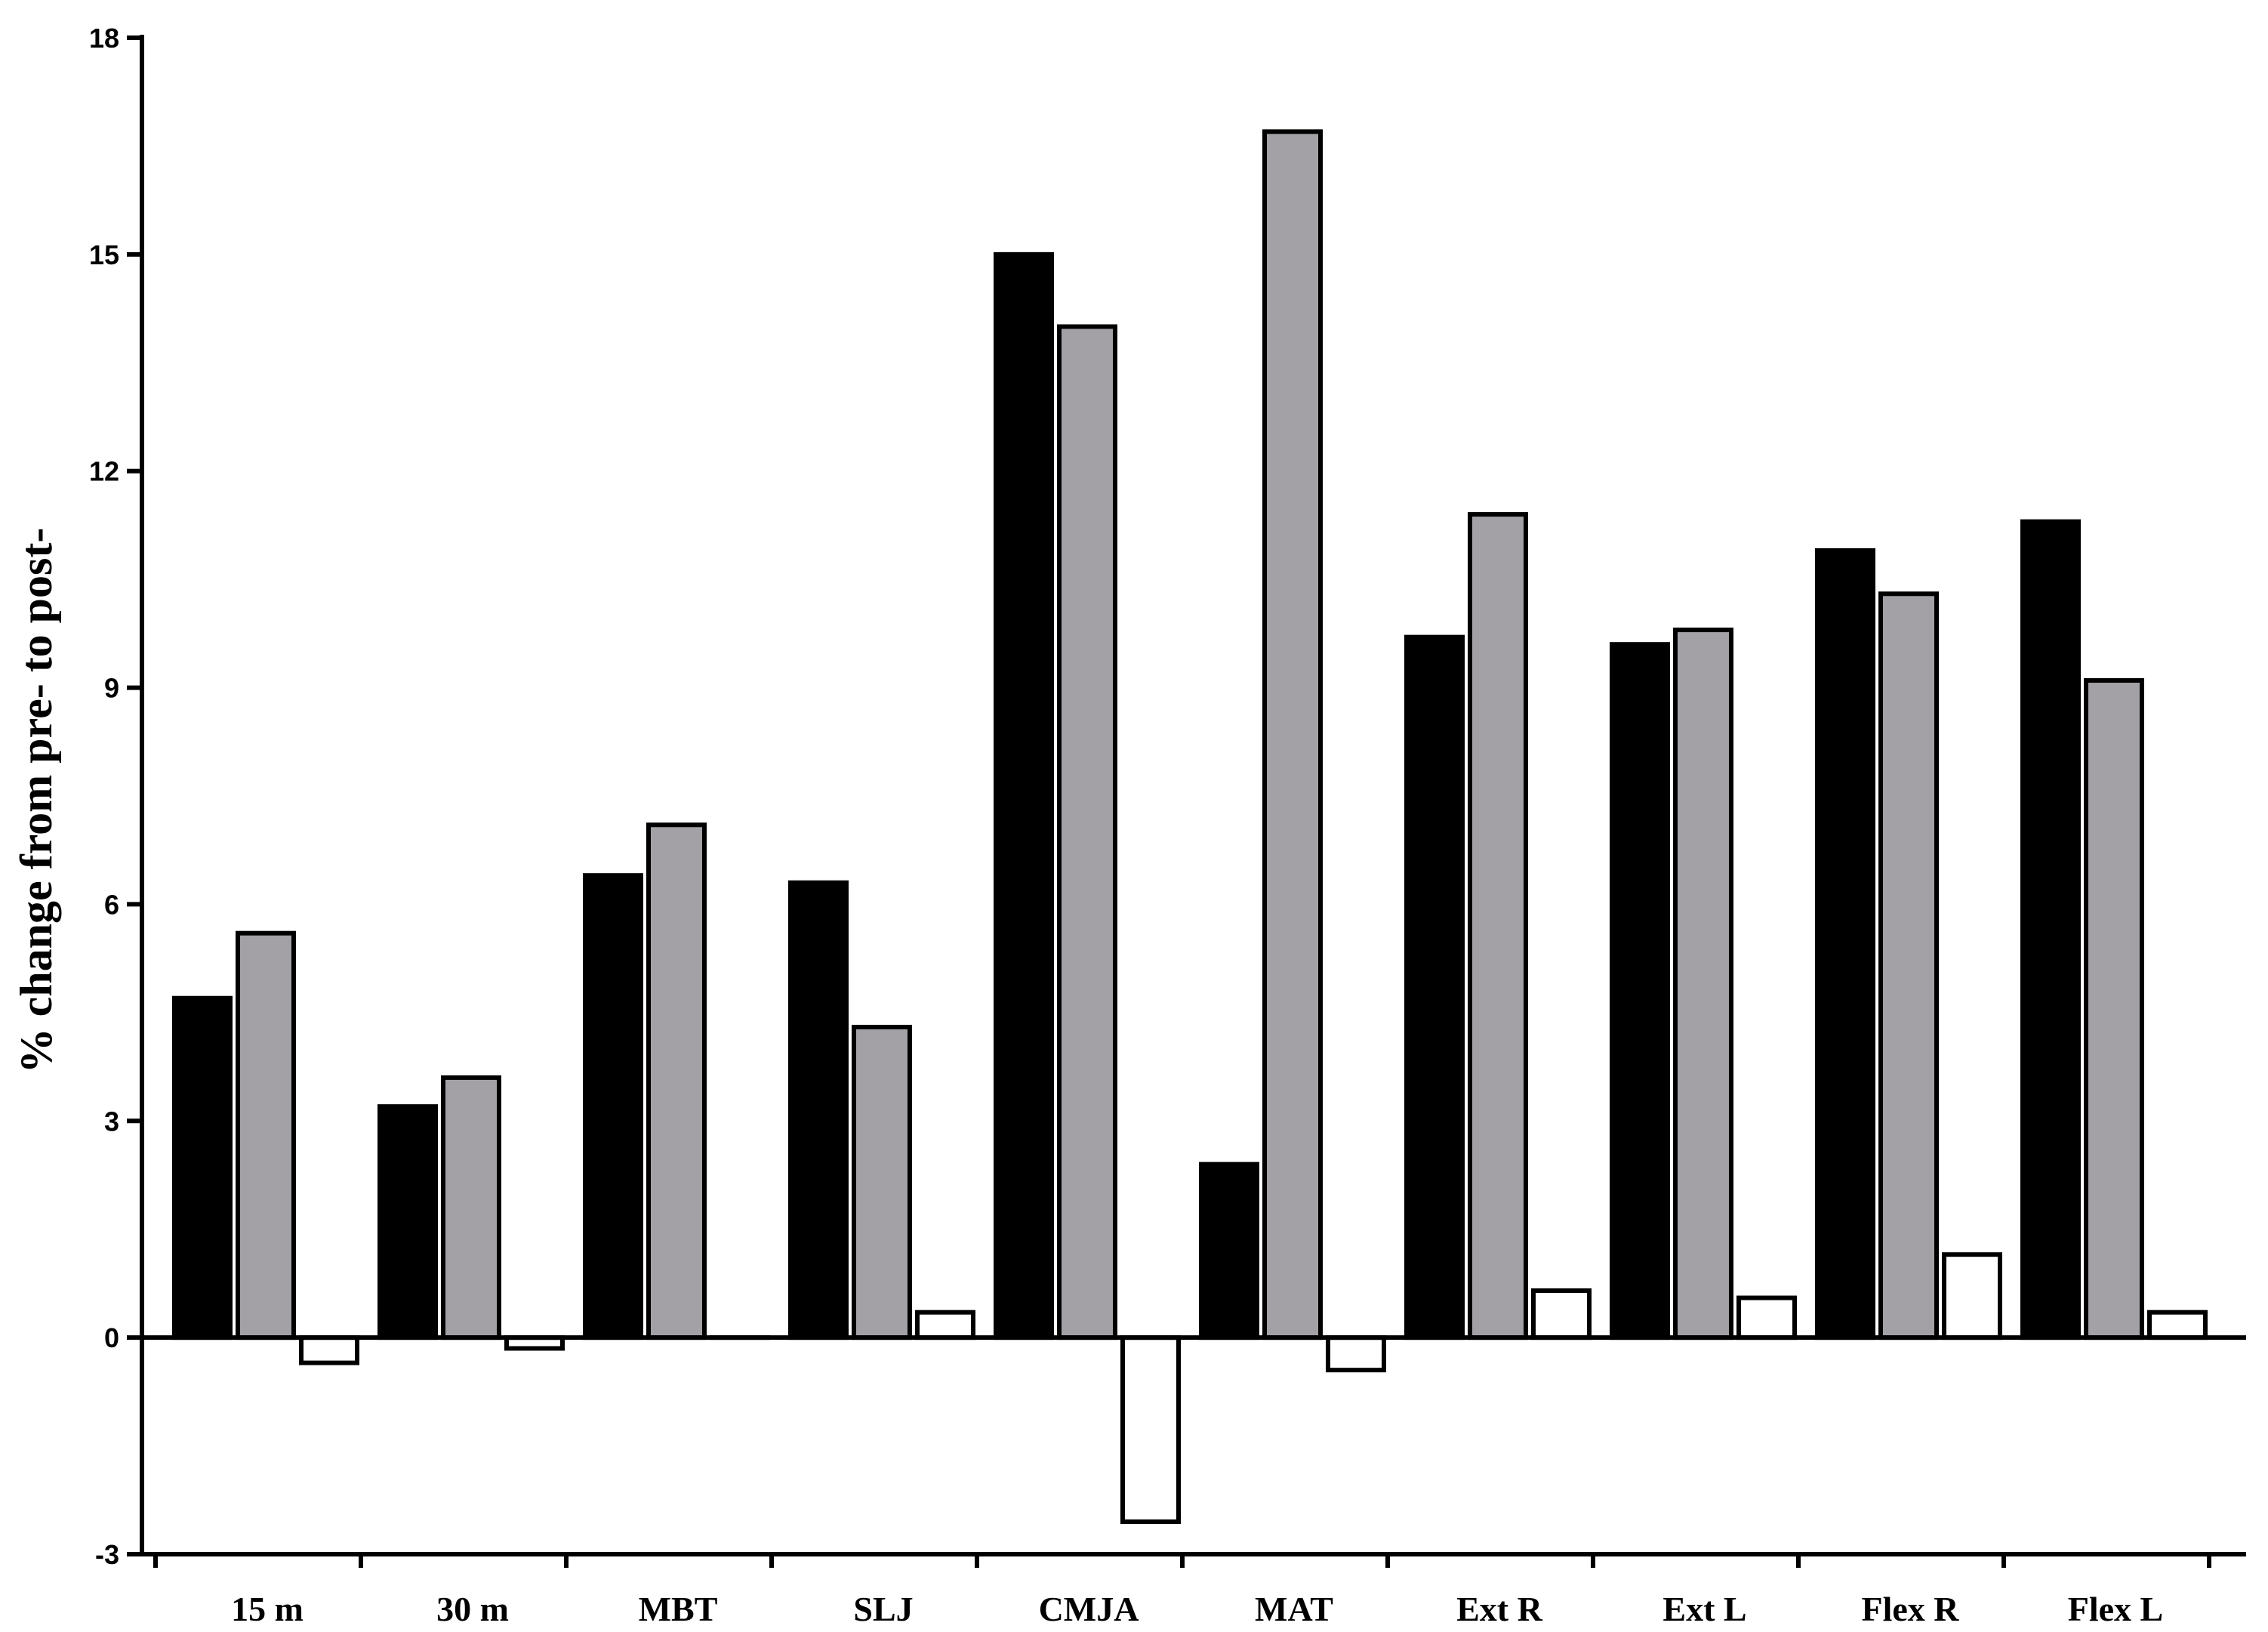 Image resolution: width=2268 pixels, height=1632 pixels. Describe the element at coordinates (104, 471) in the screenshot. I see `y-tick-label: 12` at that location.